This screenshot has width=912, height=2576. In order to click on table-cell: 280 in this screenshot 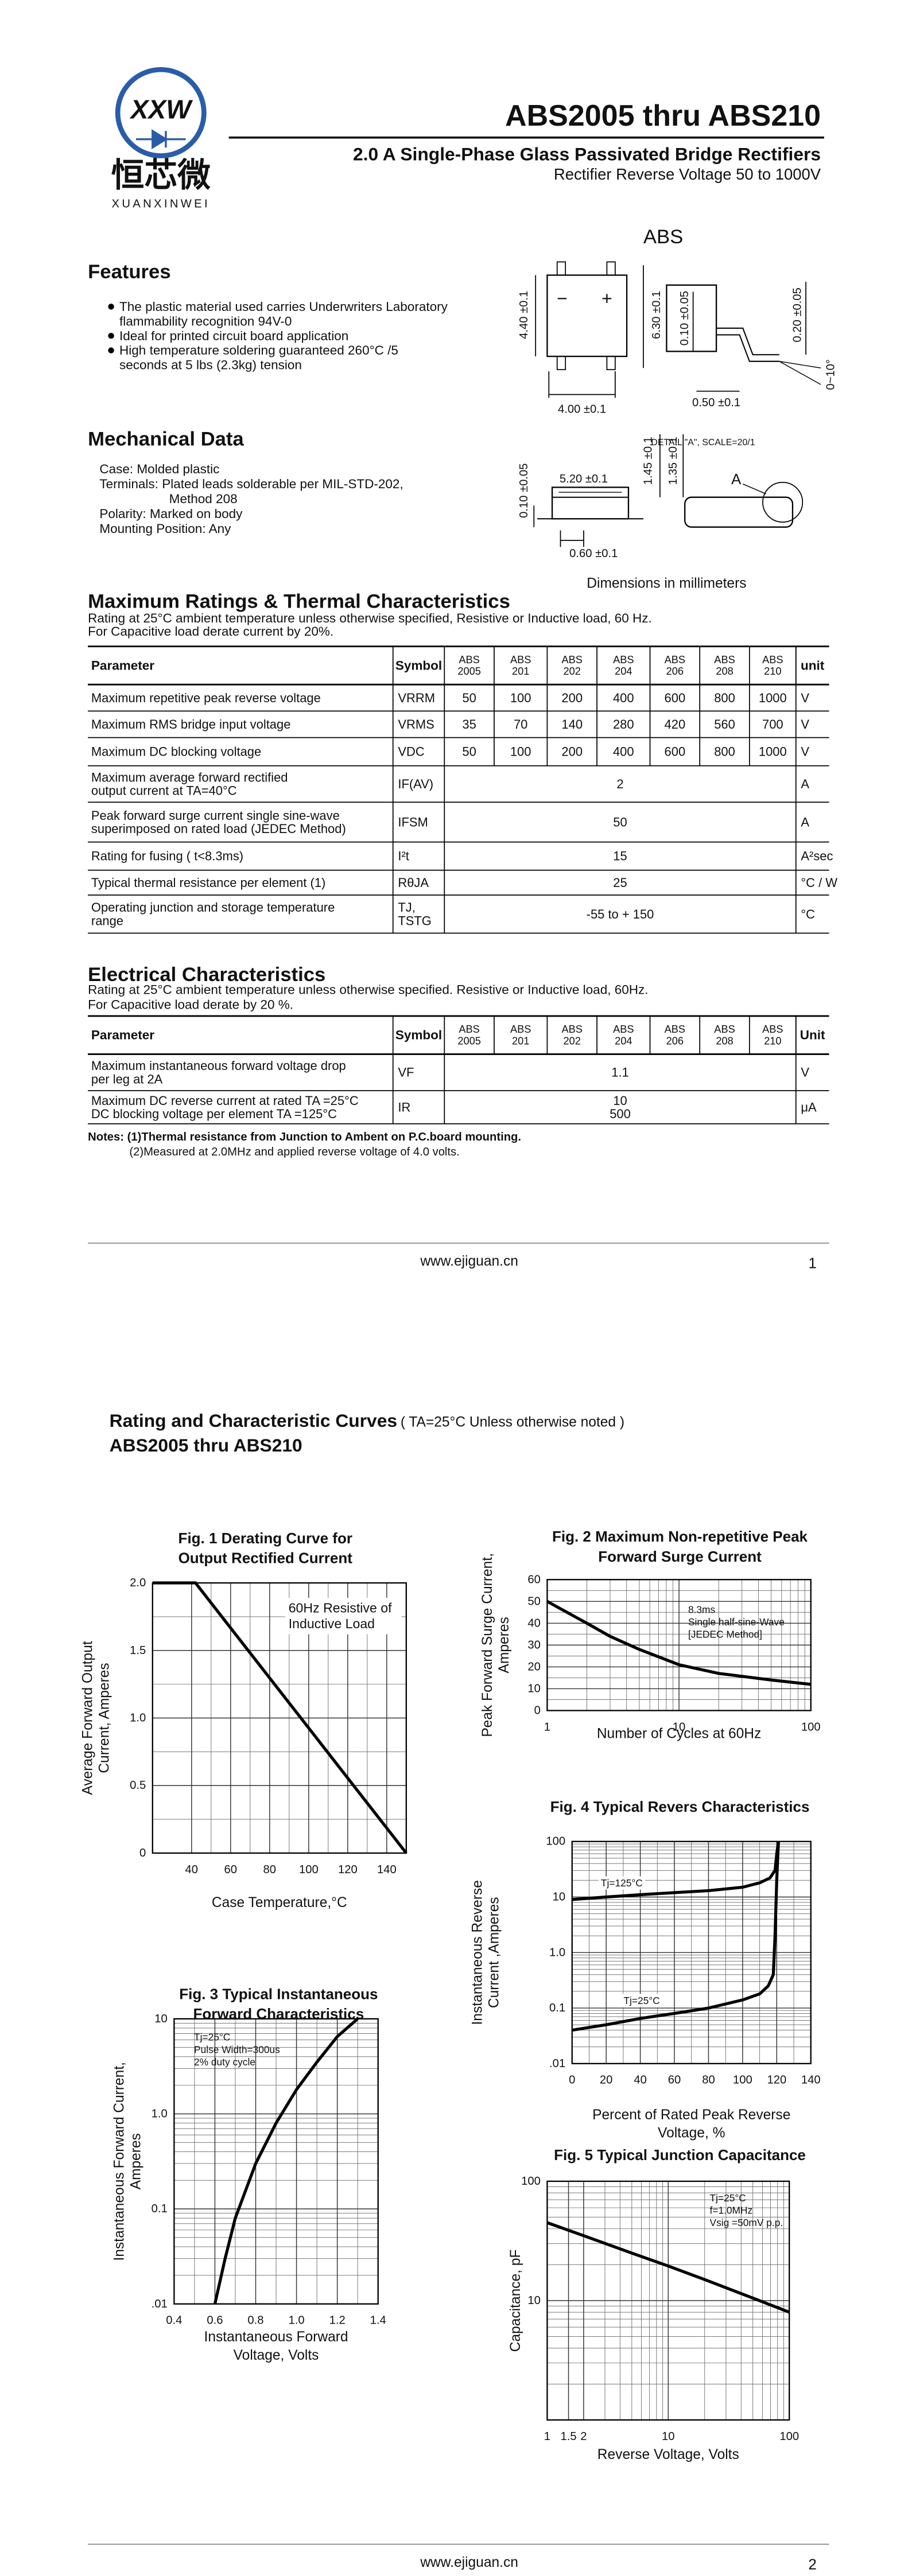, I will do `click(624, 724)`.